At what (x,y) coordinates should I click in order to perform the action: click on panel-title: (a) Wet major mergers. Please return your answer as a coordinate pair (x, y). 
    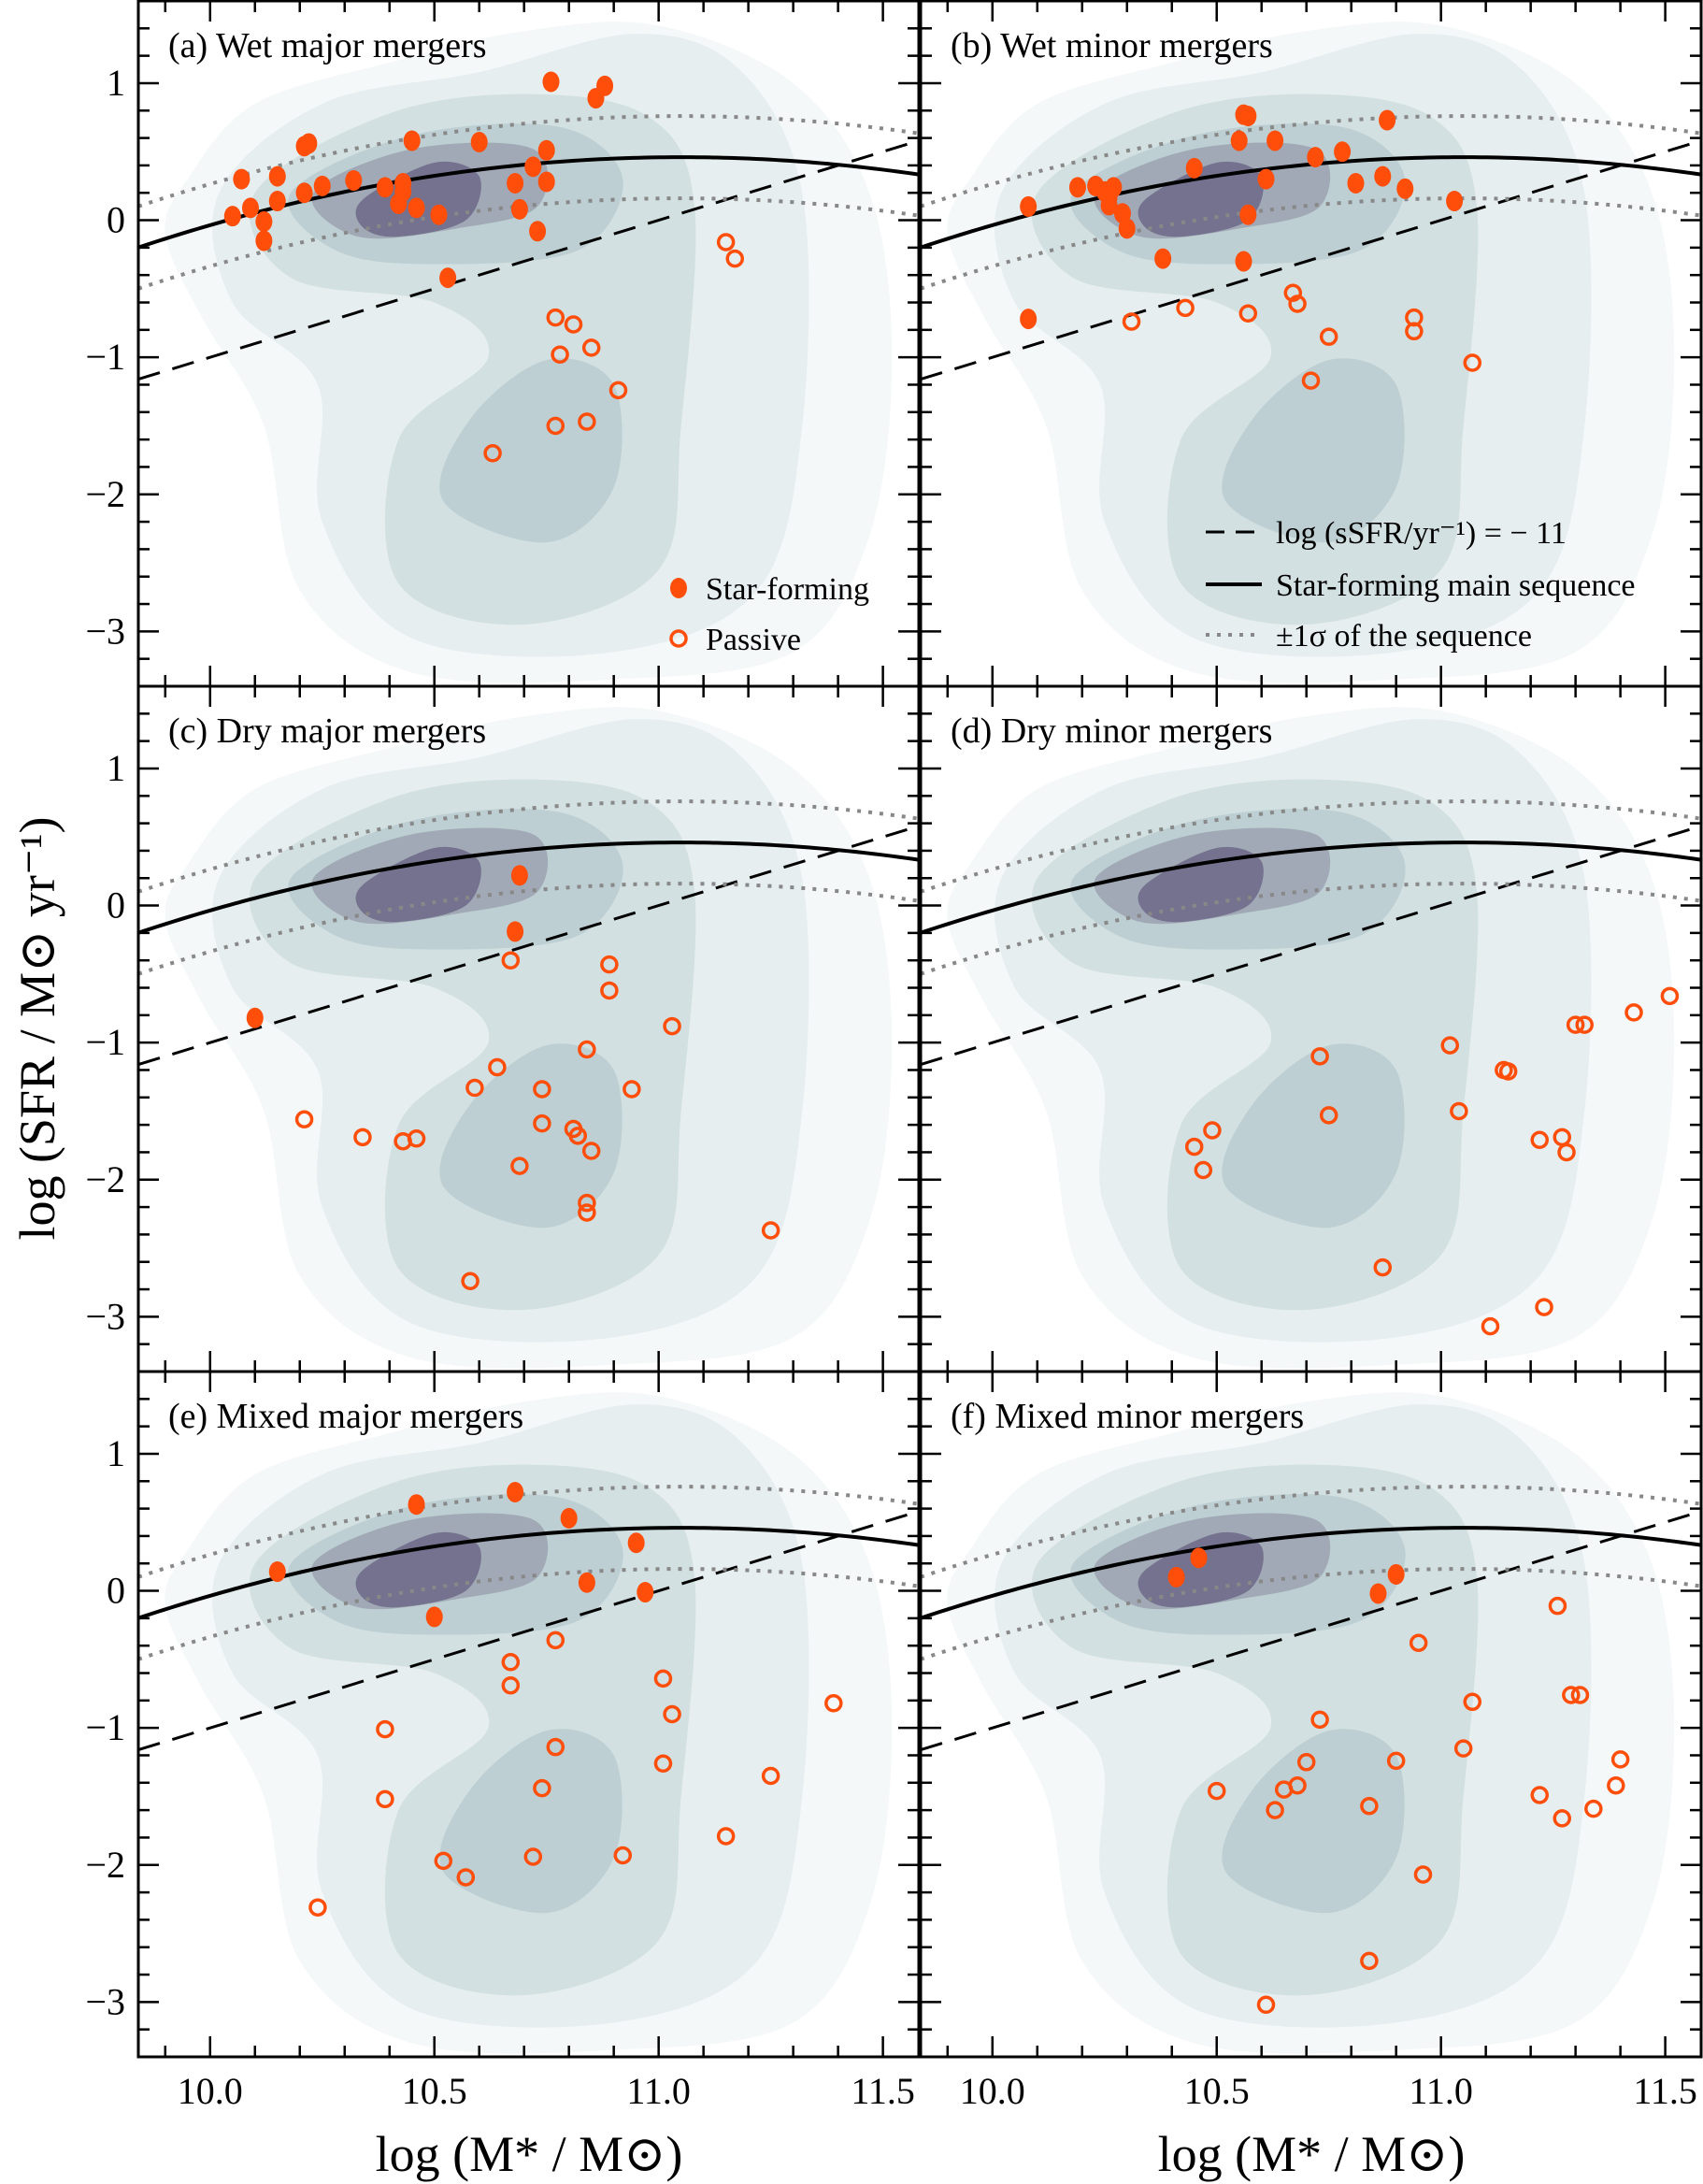
    Looking at the image, I should click on (327, 45).